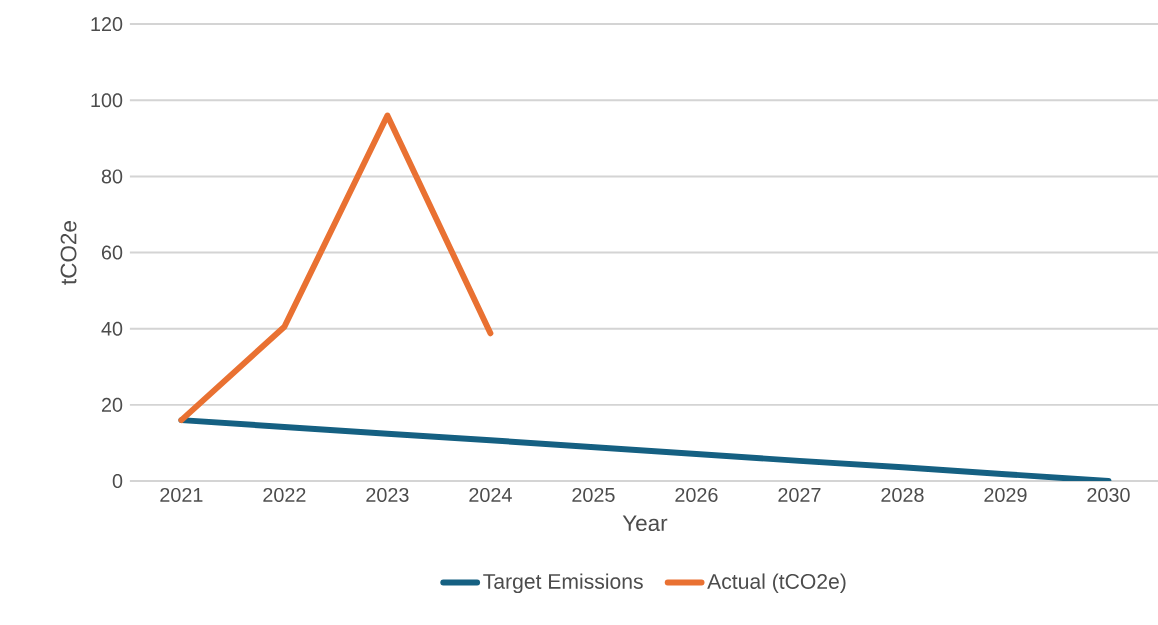  Describe the element at coordinates (593, 494) in the screenshot. I see `x-tick-label: 2025` at that location.